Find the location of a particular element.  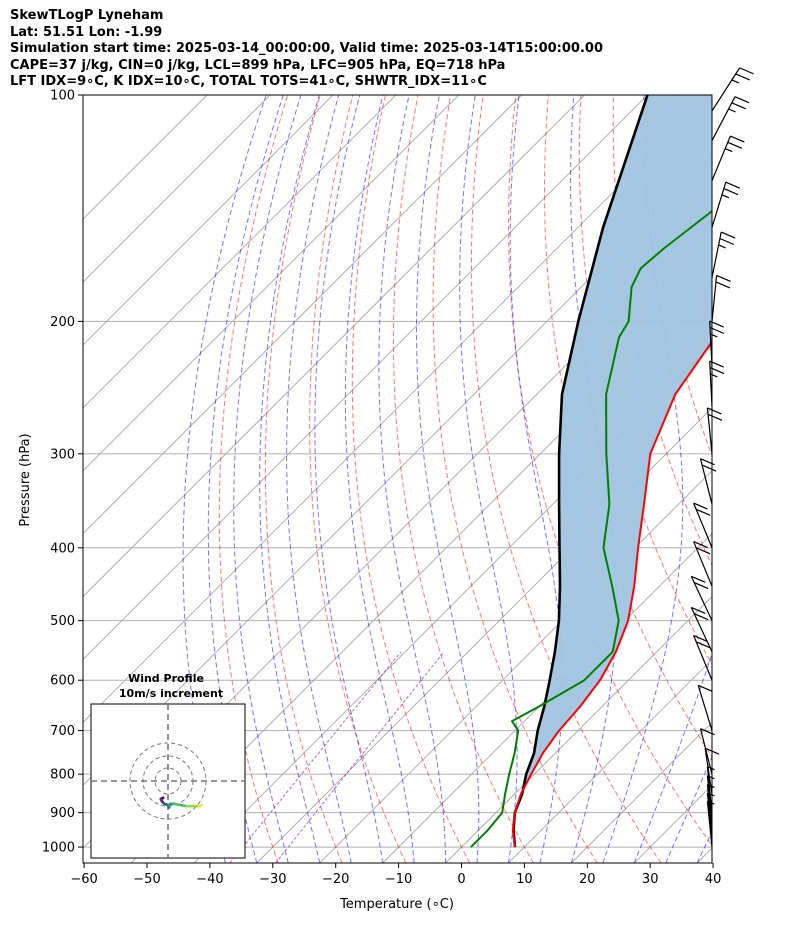

x-tick-label: −50 is located at coordinates (146, 879).